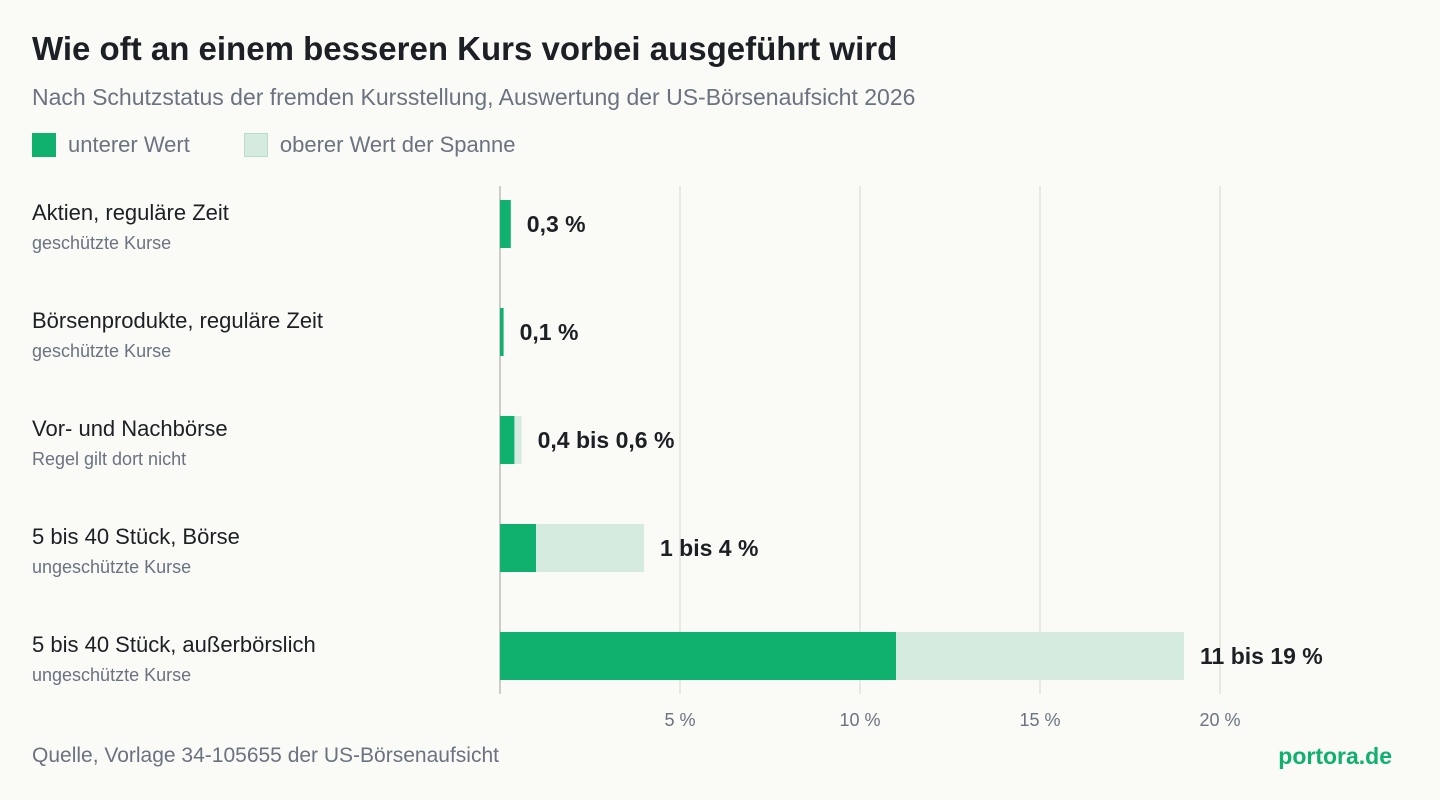  Describe the element at coordinates (859, 720) in the screenshot. I see `x-tick-label: 10 %` at that location.